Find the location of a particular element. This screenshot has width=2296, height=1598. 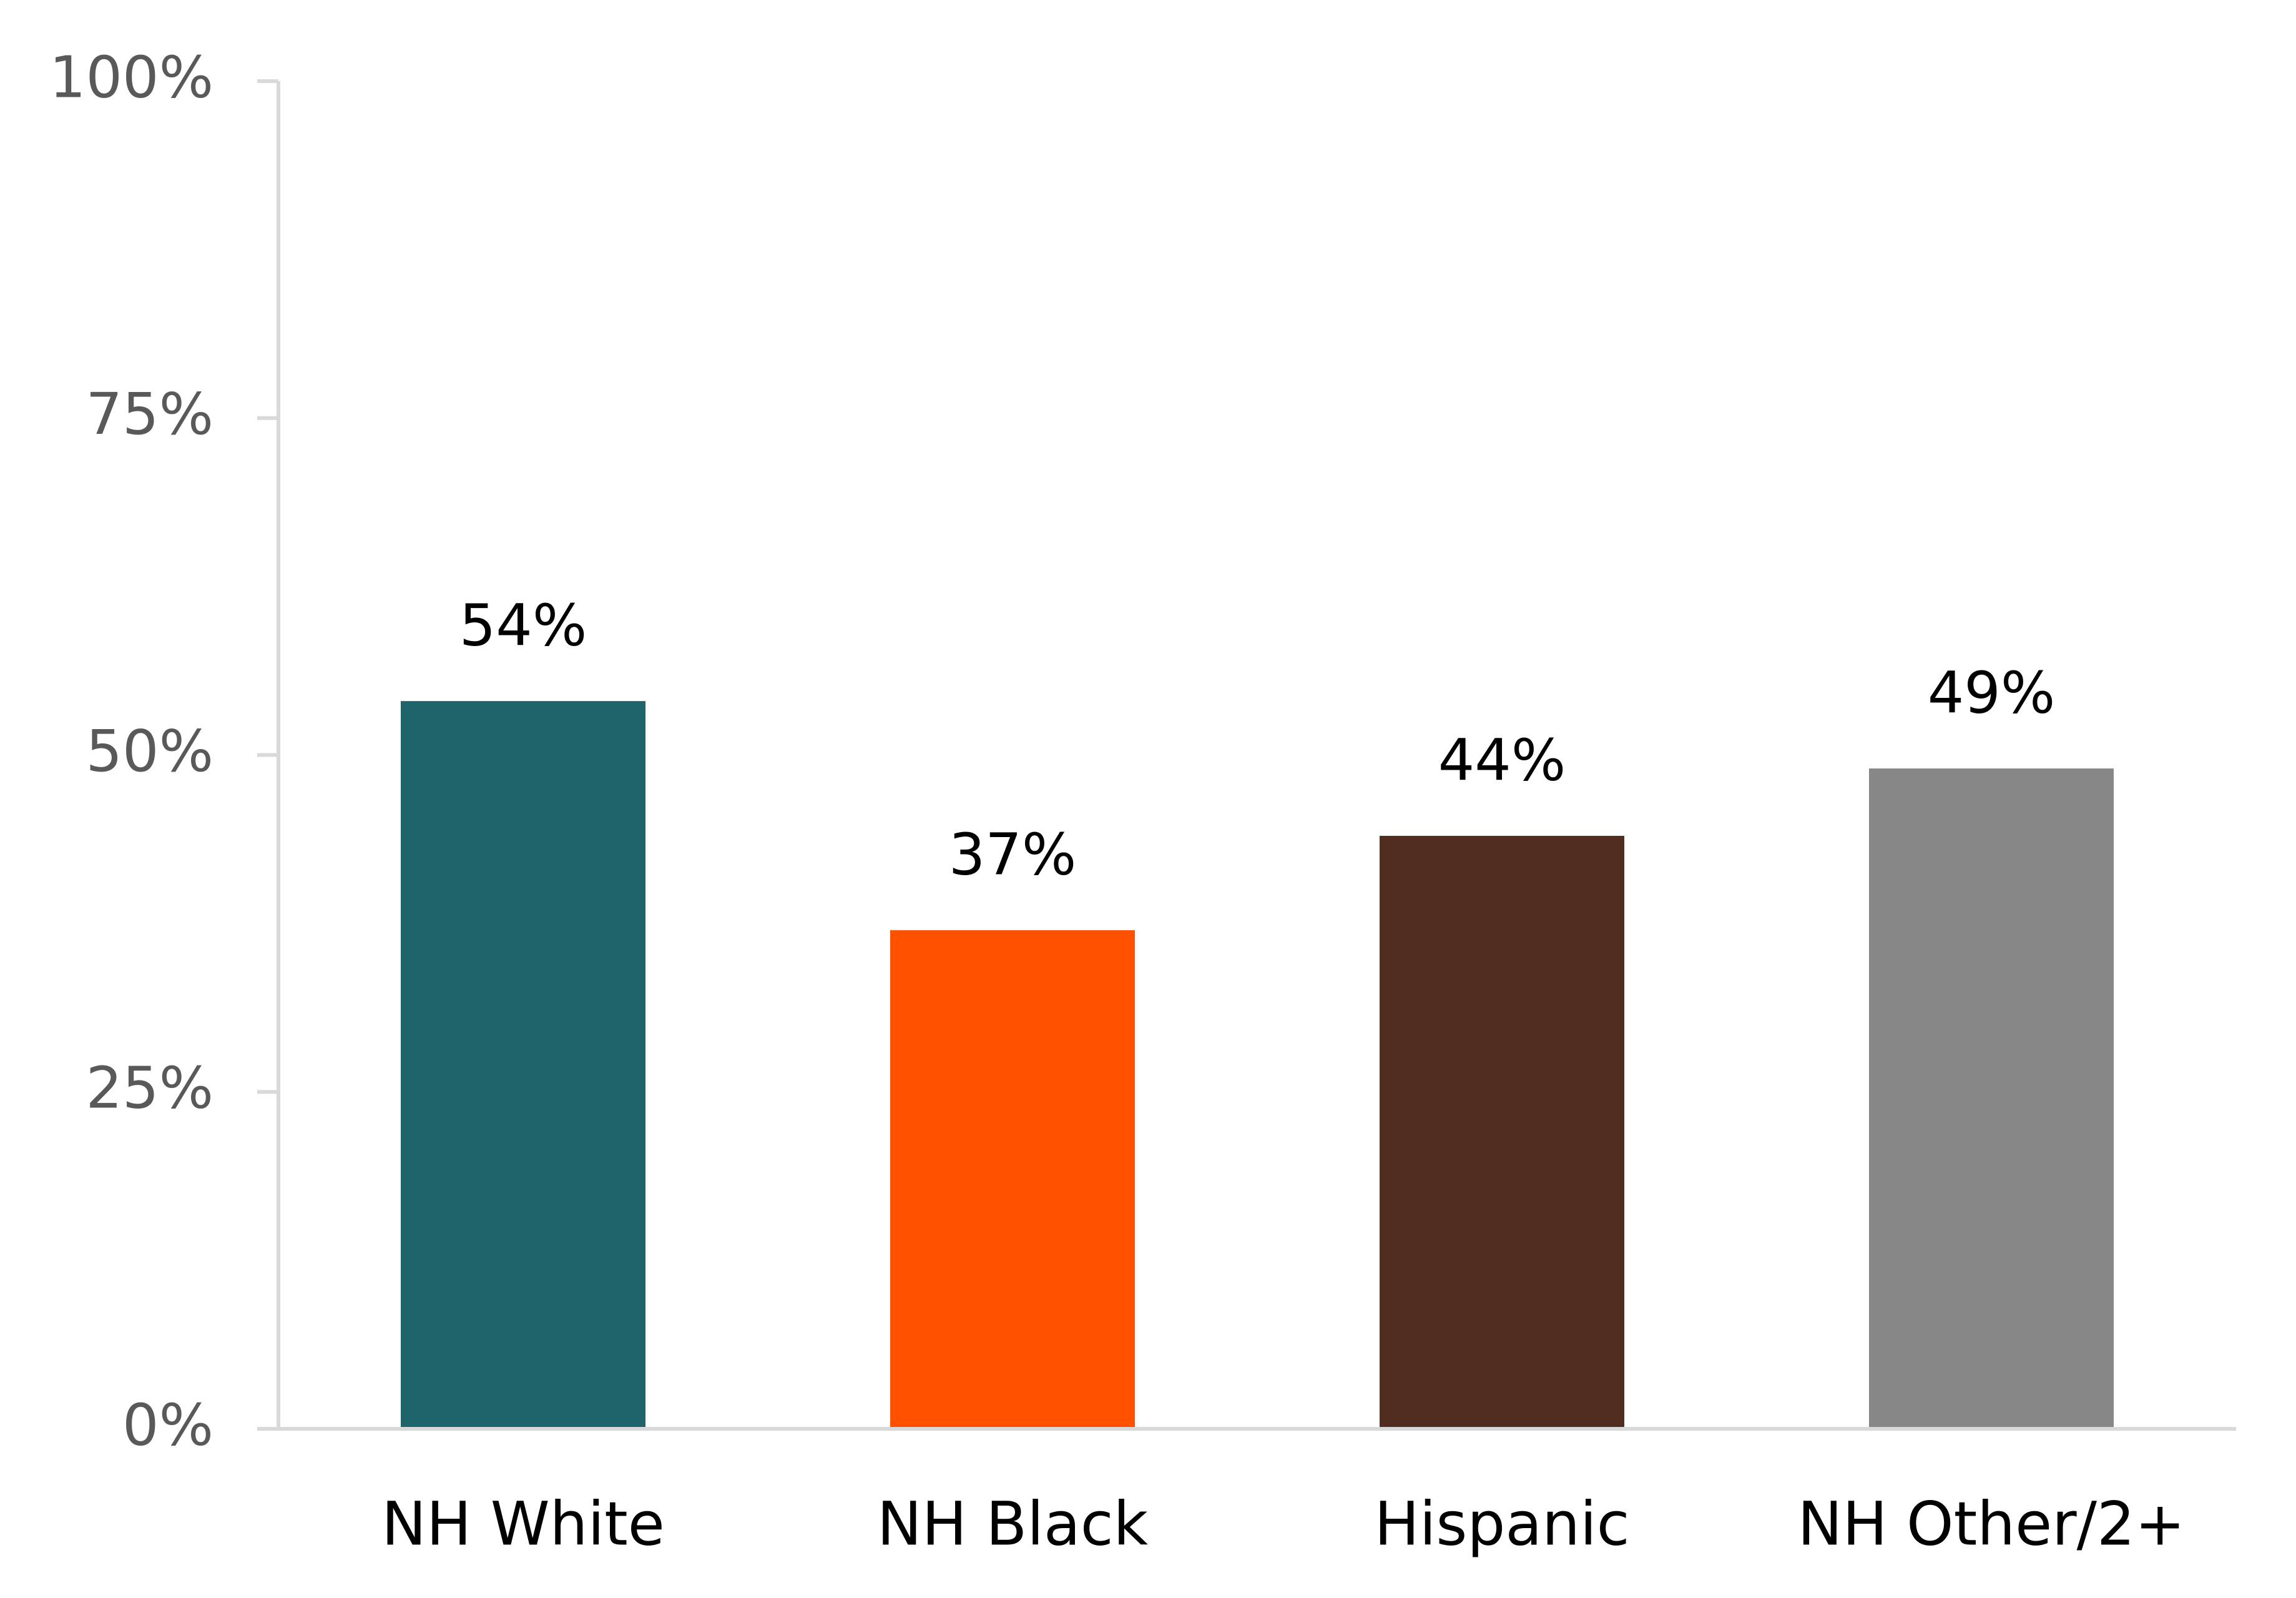

y-tick-label: 50% is located at coordinates (149, 752).